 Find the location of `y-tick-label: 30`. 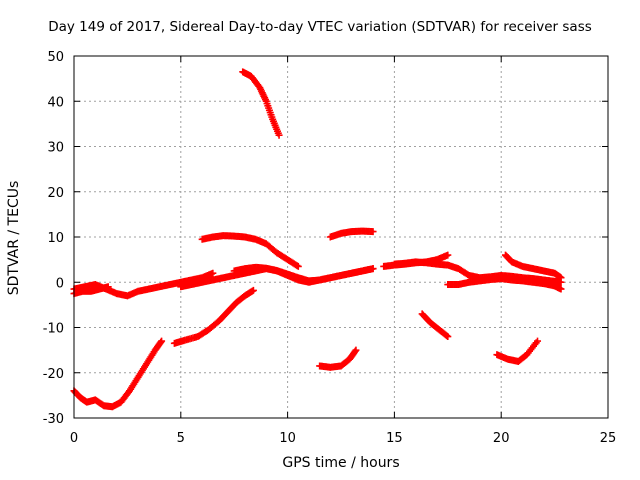

y-tick-label: 30 is located at coordinates (55, 148).